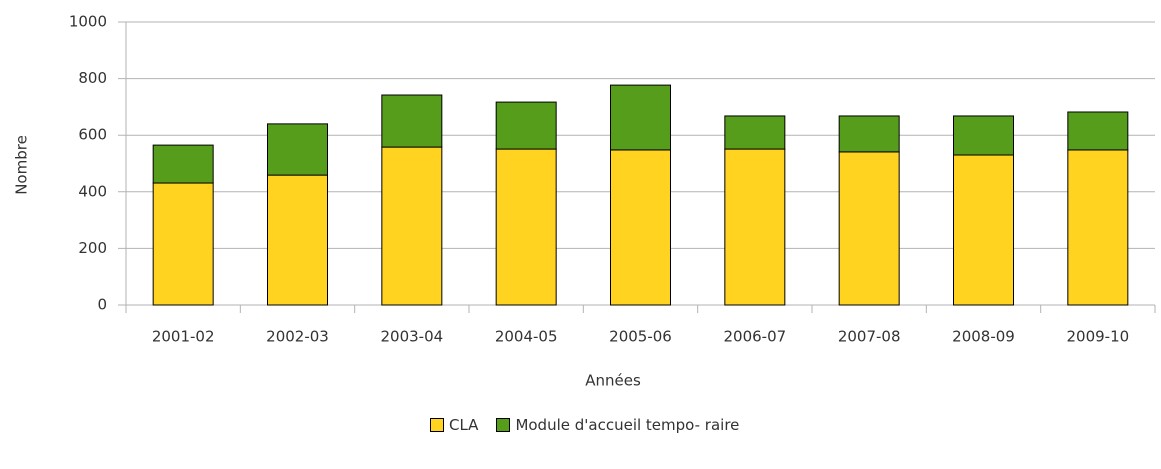 The width and height of the screenshot is (1161, 469). I want to click on legend-label: Module d'accueil tempo- raire, so click(627, 425).